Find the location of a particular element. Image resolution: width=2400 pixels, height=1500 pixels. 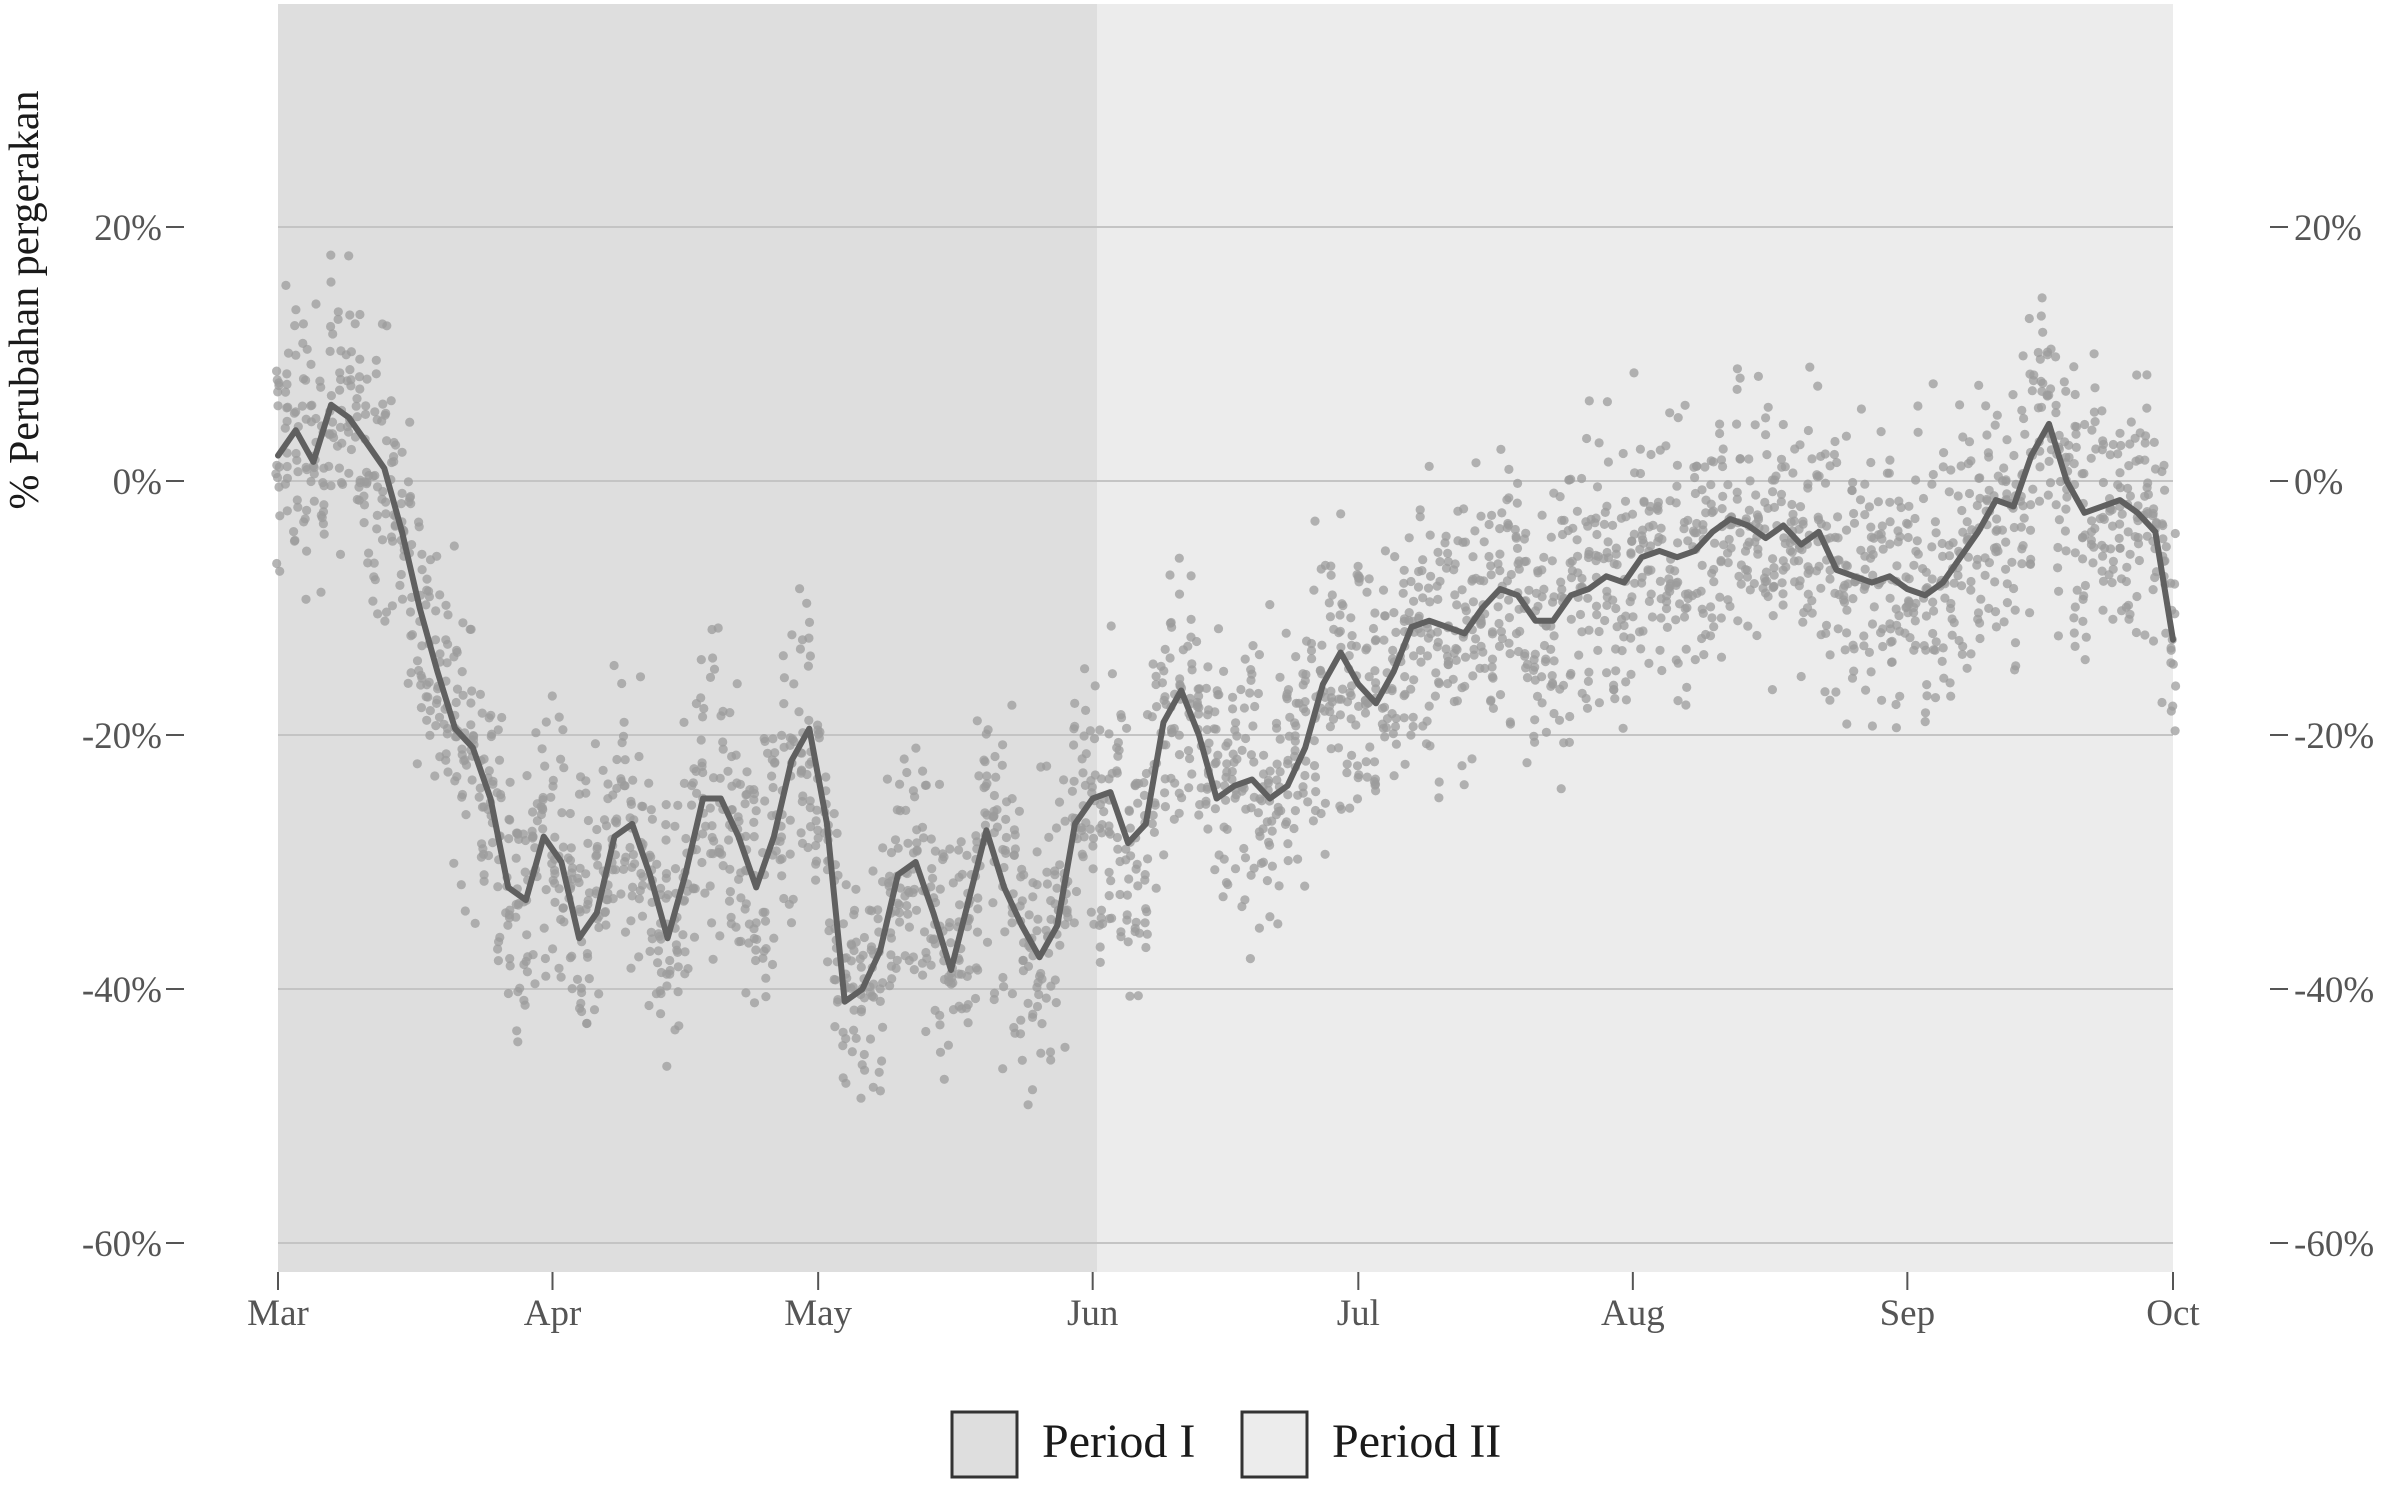

y-tick-label-right: 0% is located at coordinates (2318, 482).